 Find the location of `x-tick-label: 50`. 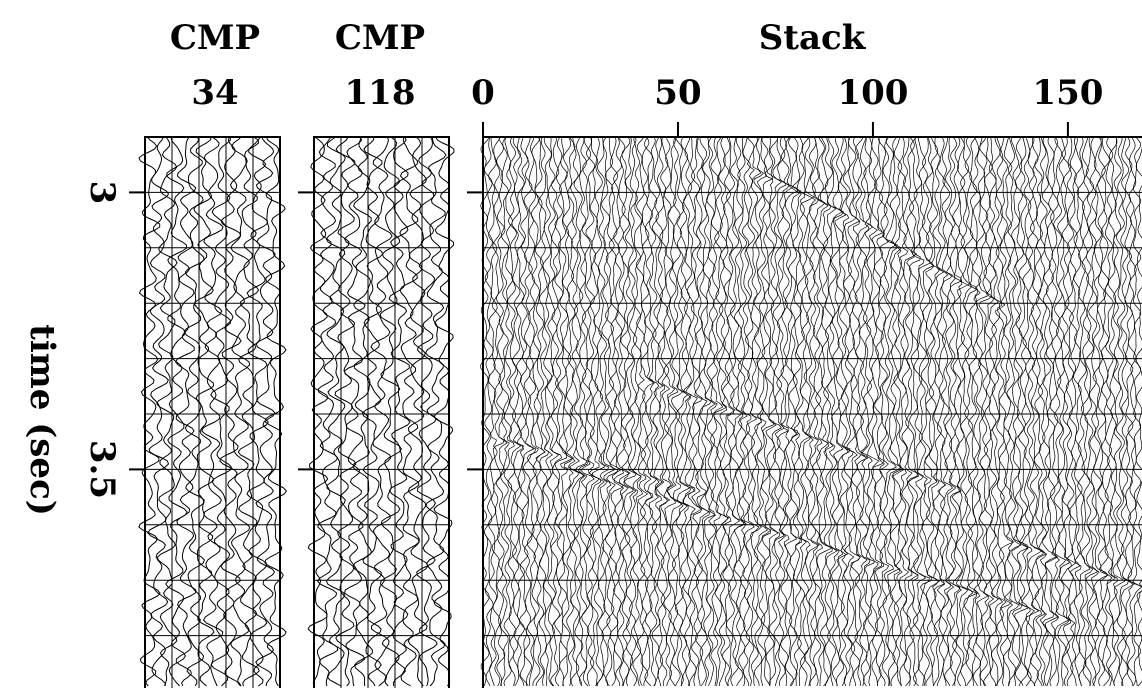

x-tick-label: 50 is located at coordinates (677, 93).